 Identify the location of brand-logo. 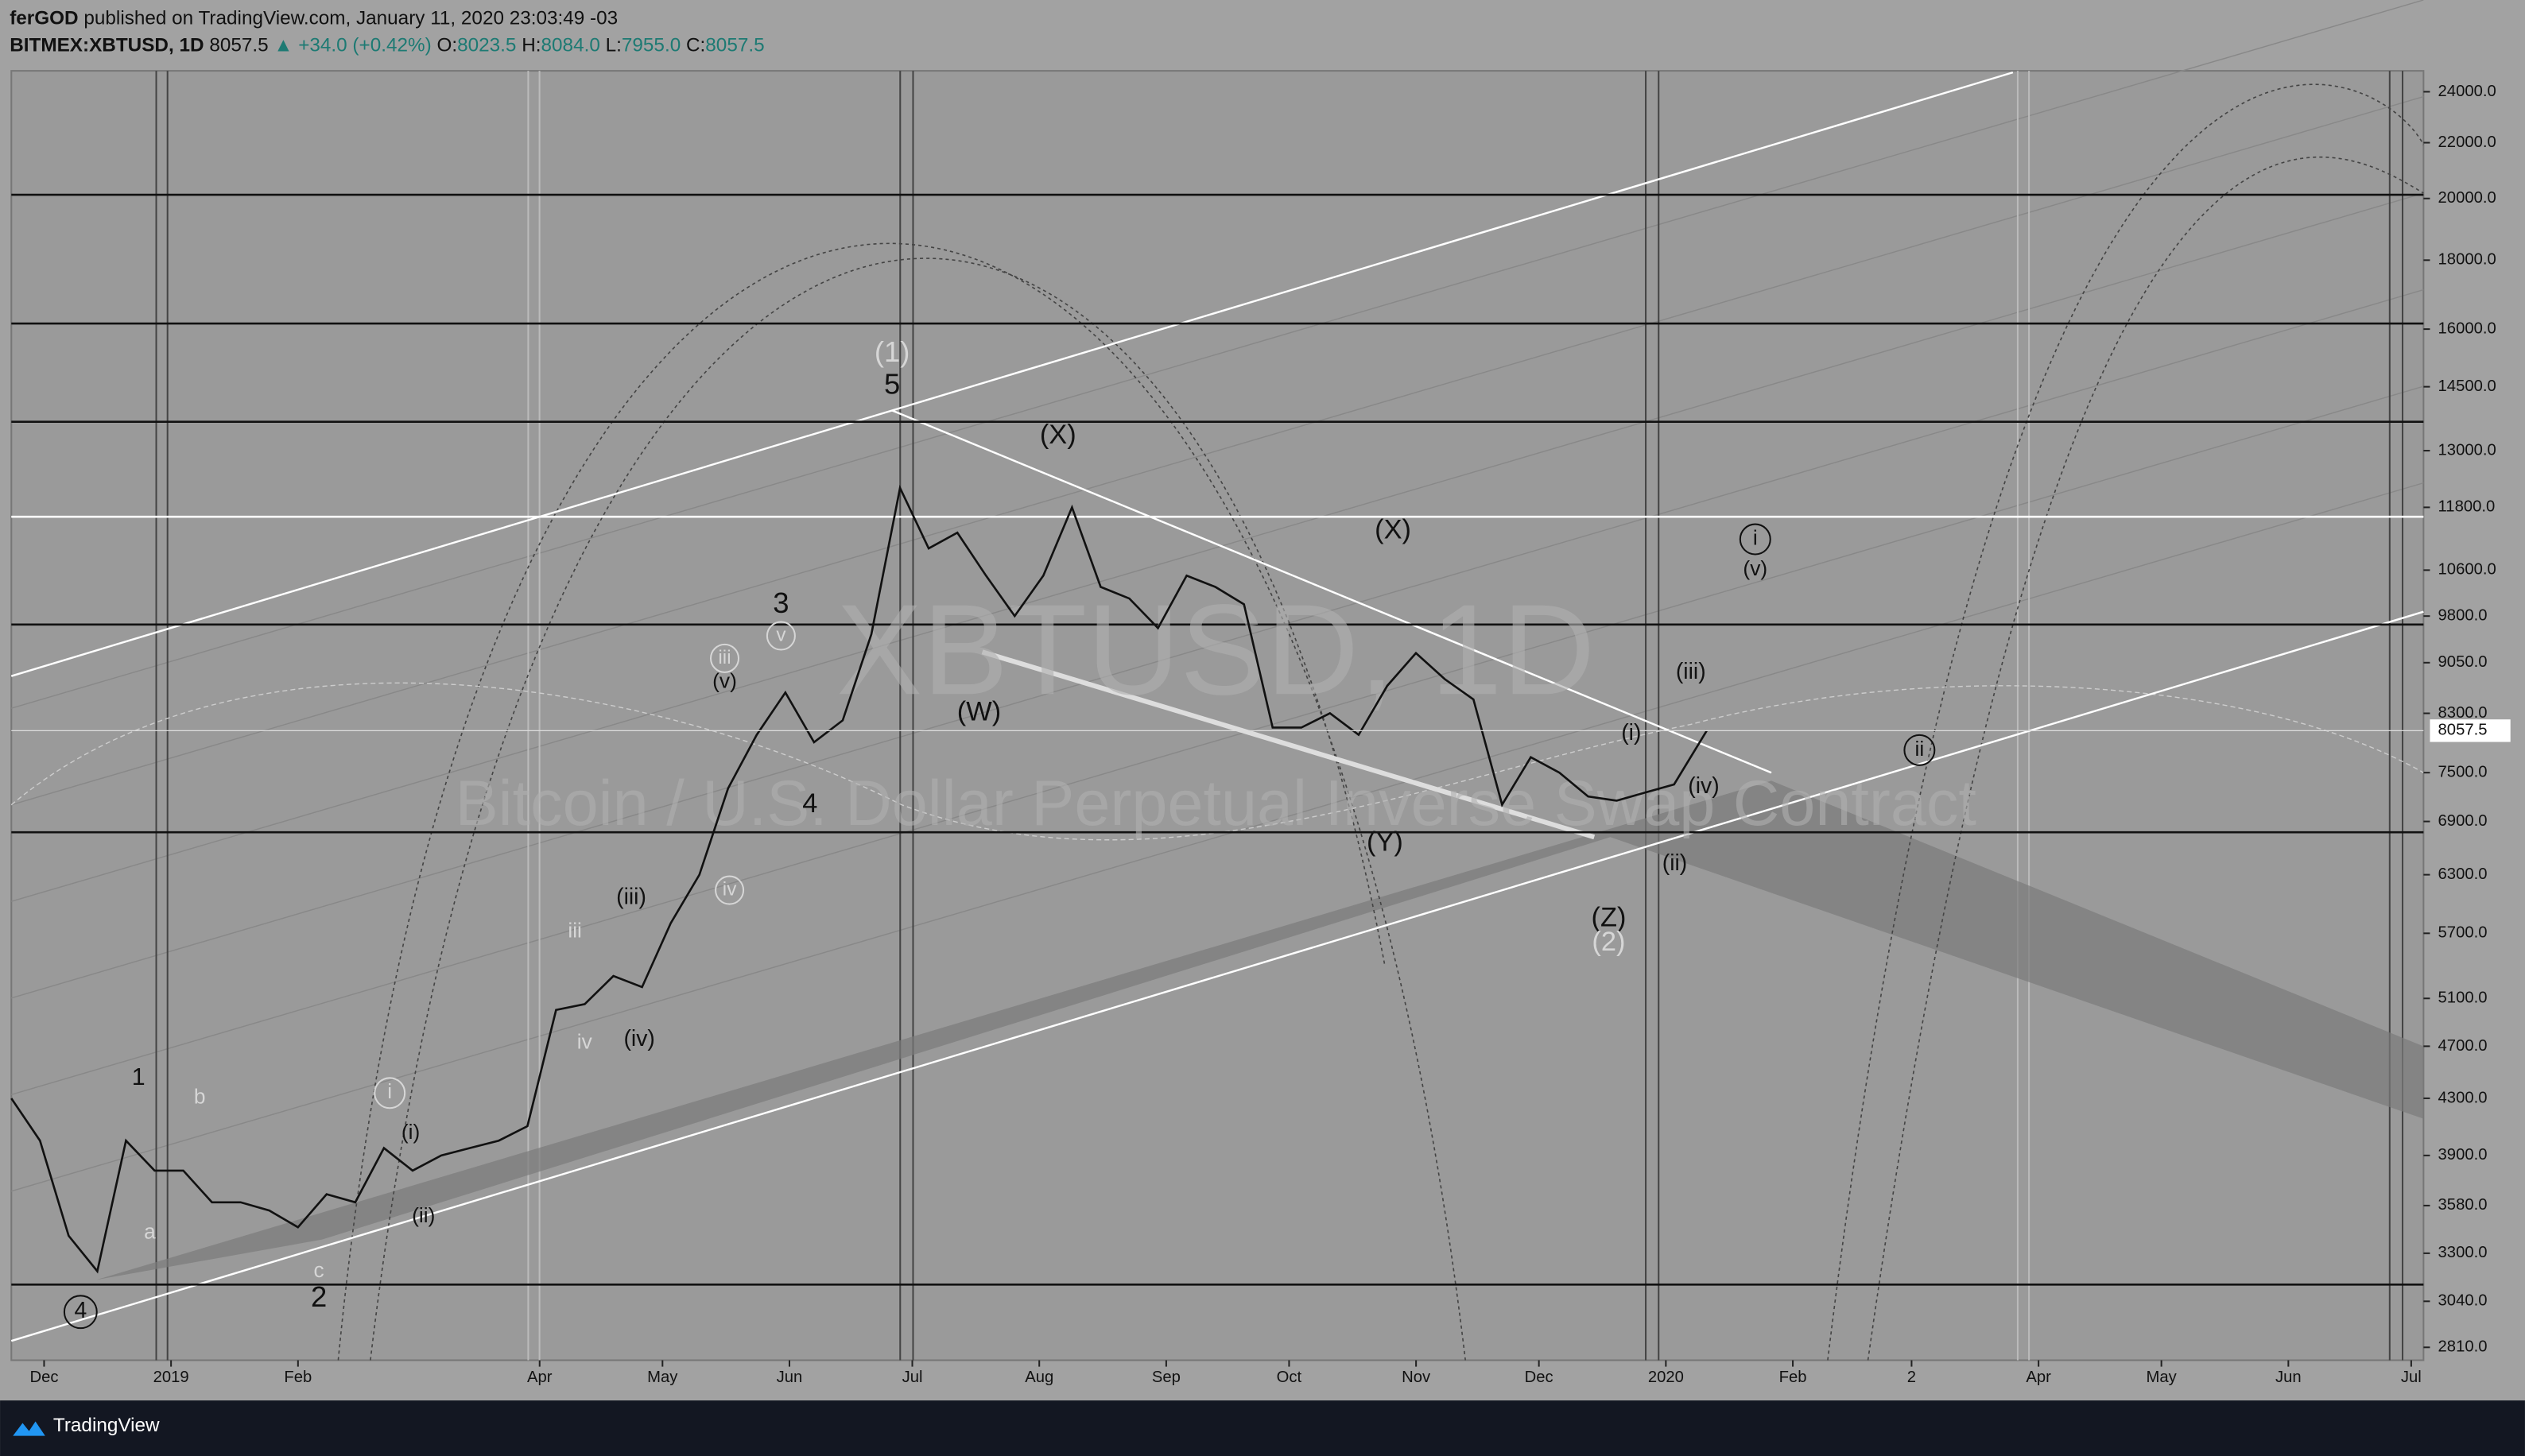
(29, 1428).